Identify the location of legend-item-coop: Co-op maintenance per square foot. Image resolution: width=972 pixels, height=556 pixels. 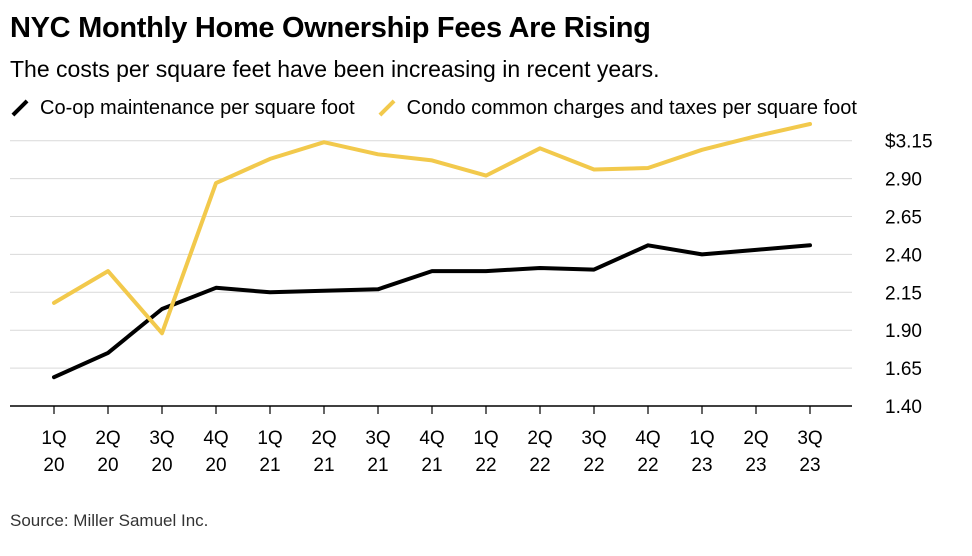
(182, 108).